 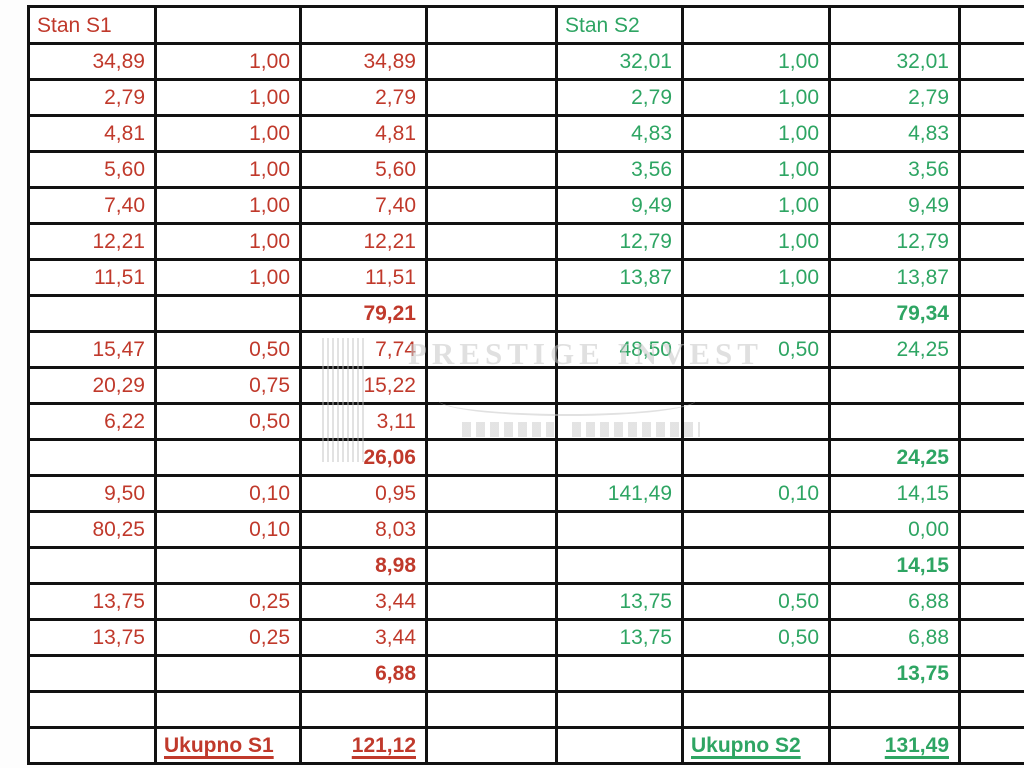 What do you see at coordinates (92, 241) in the screenshot?
I see `cell: 12,21` at bounding box center [92, 241].